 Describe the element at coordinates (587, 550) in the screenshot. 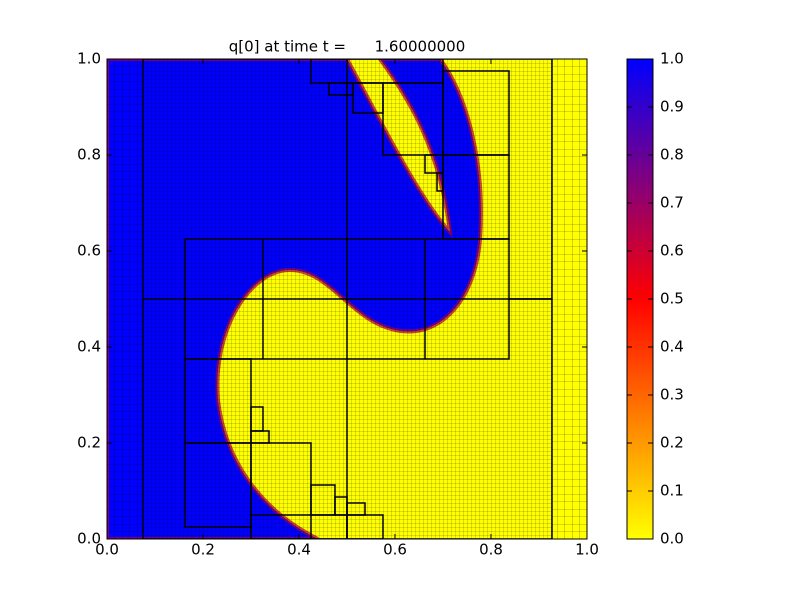

I see `x-tick-label: 1.0` at that location.